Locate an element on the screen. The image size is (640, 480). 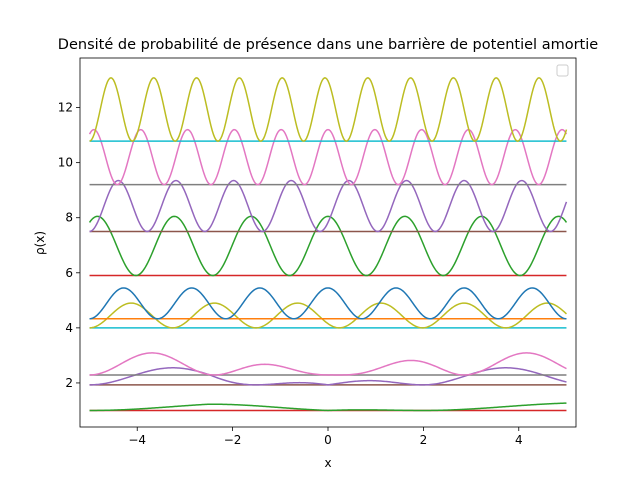
x-axis-label: x is located at coordinates (327, 463).